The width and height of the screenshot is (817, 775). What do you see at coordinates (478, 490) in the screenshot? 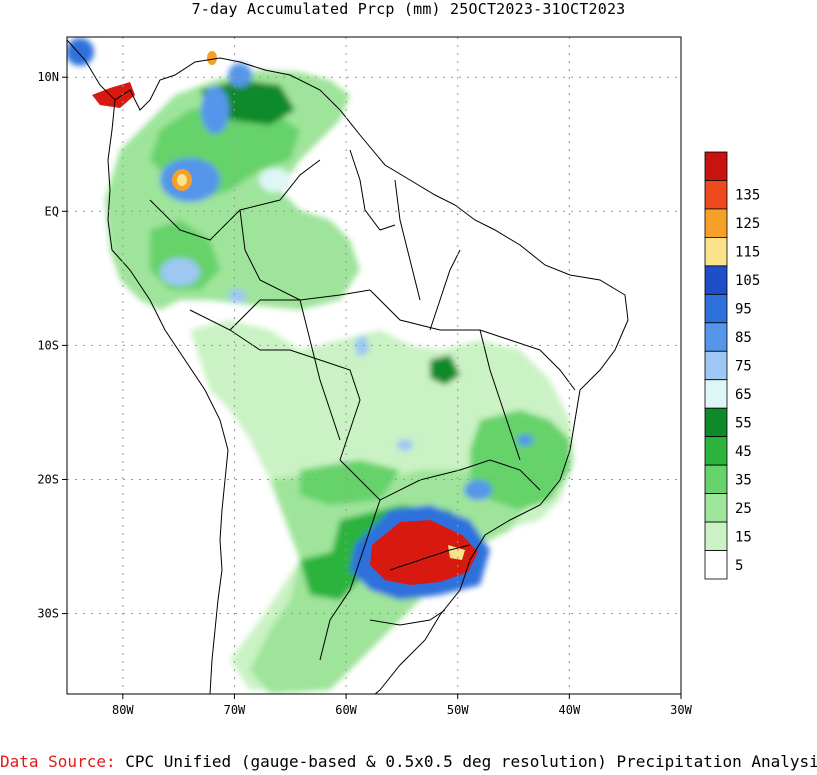
I see `precip-blue-southeast-a` at bounding box center [478, 490].